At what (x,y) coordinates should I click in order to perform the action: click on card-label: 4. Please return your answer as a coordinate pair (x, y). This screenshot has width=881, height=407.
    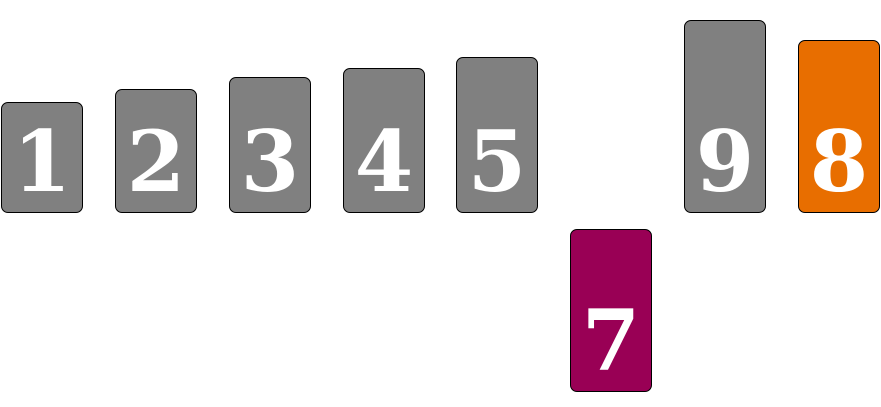
    Looking at the image, I should click on (384, 161).